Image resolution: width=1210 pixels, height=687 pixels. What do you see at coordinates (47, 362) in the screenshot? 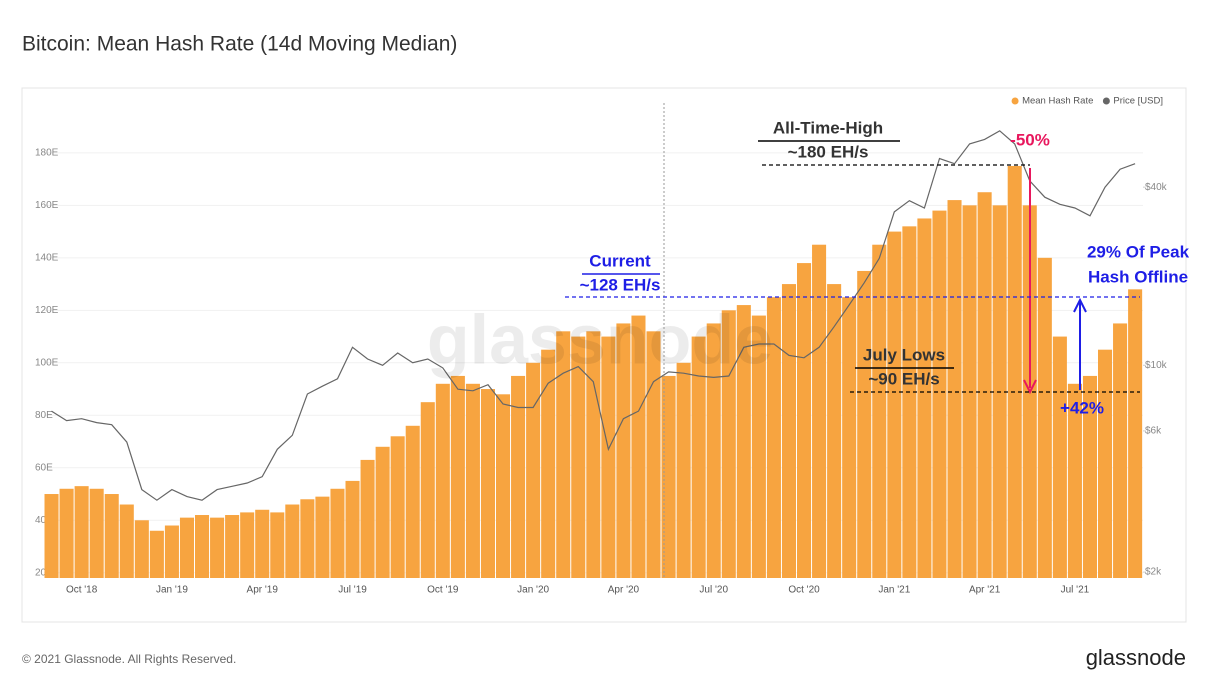
I see `y-tick-label: 100E` at bounding box center [47, 362].